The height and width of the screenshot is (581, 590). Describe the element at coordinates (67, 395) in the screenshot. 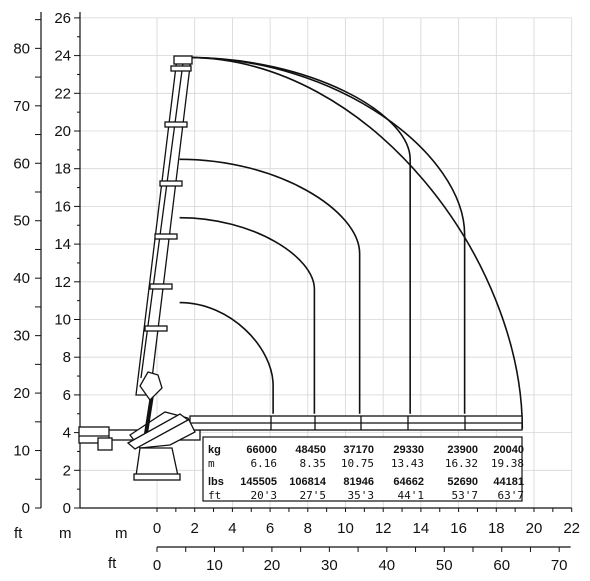

I see `y-m-tick-label: 6` at that location.